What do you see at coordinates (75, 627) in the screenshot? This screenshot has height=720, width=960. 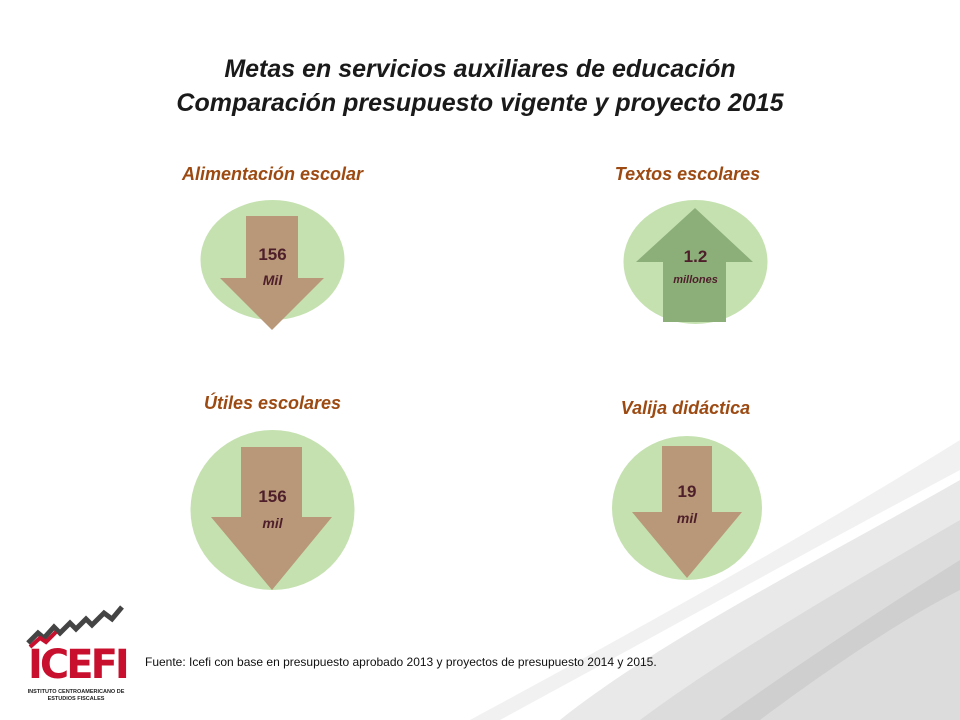 I see `logo-graph-icon` at bounding box center [75, 627].